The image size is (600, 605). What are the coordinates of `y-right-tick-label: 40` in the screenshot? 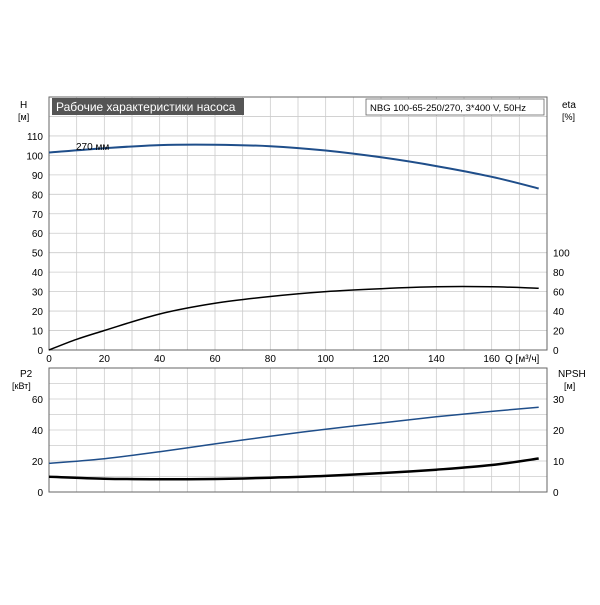 It's located at (559, 312).